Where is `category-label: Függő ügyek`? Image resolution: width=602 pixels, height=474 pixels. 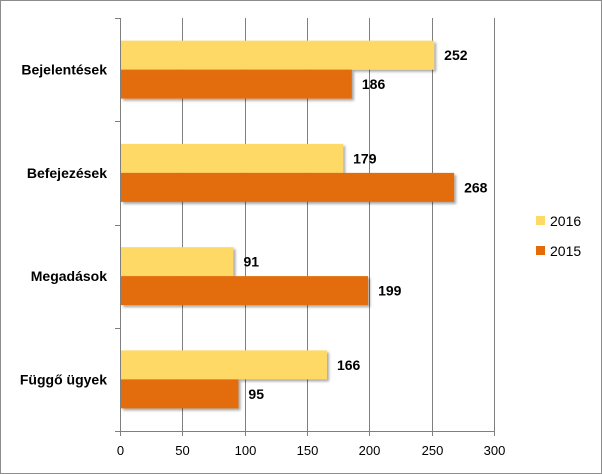 category-label: Függő ügyek is located at coordinates (63, 379).